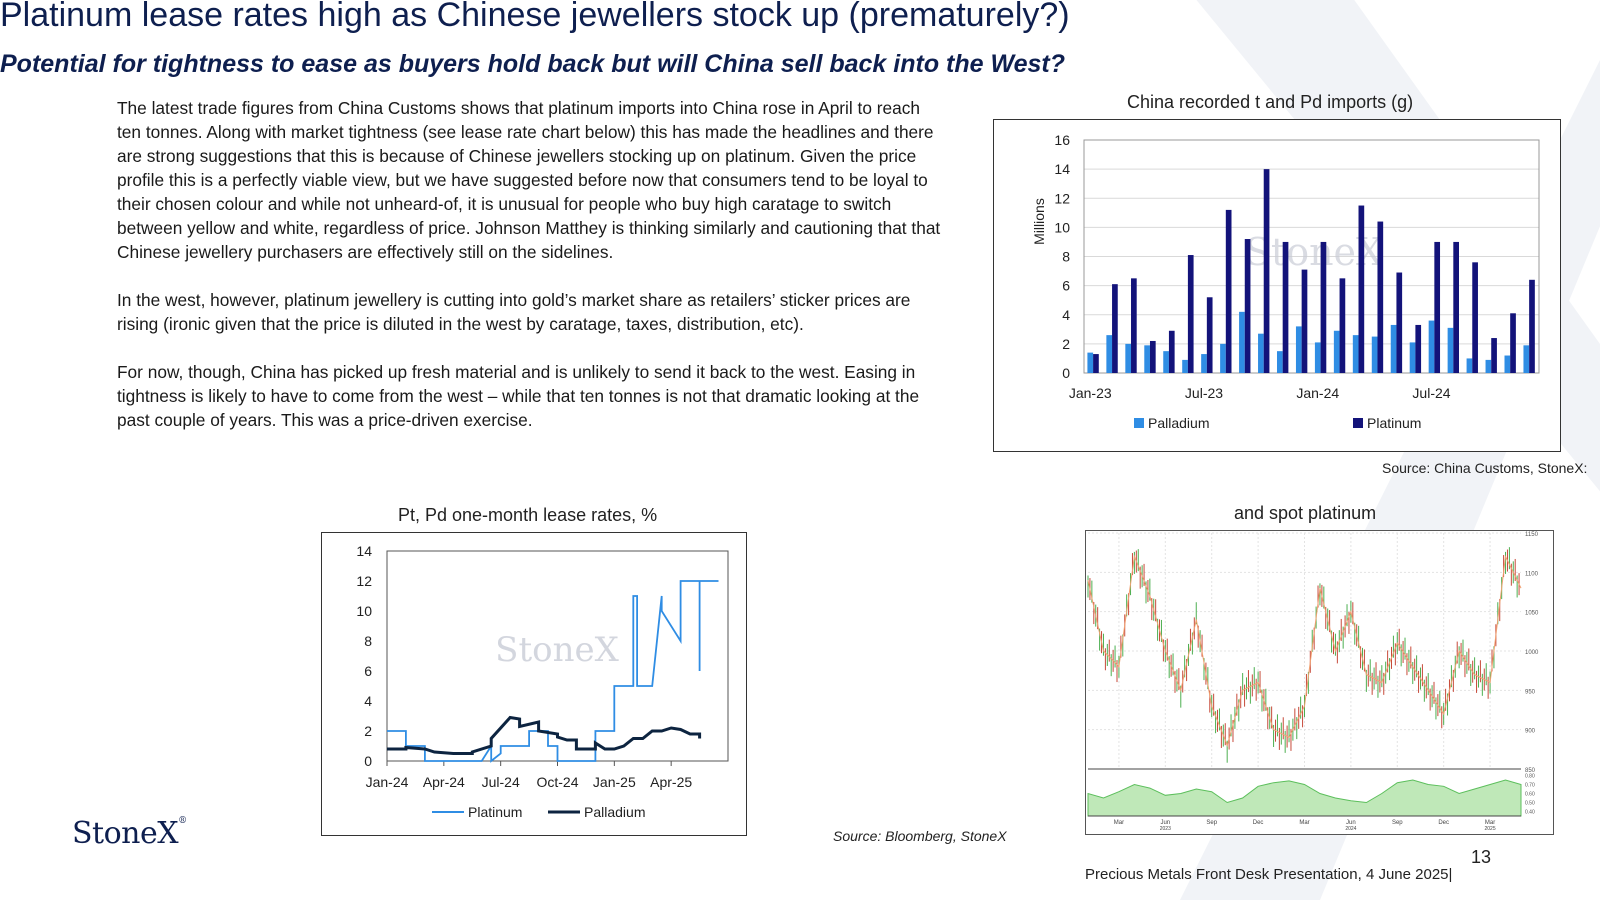 This screenshot has height=900, width=1600. What do you see at coordinates (1066, 257) in the screenshot?
I see `imports-ytick-label: 8` at bounding box center [1066, 257].